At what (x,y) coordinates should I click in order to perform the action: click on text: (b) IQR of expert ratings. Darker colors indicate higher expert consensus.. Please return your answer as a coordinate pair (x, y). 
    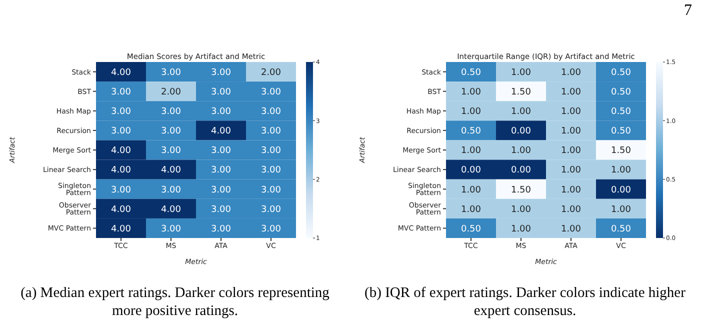
    Looking at the image, I should click on (525, 302).